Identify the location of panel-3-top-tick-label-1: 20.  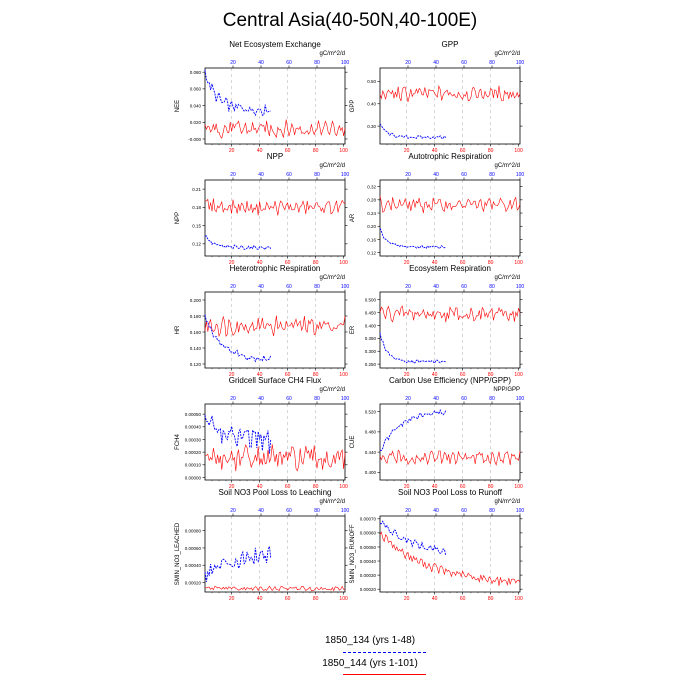
(233, 175).